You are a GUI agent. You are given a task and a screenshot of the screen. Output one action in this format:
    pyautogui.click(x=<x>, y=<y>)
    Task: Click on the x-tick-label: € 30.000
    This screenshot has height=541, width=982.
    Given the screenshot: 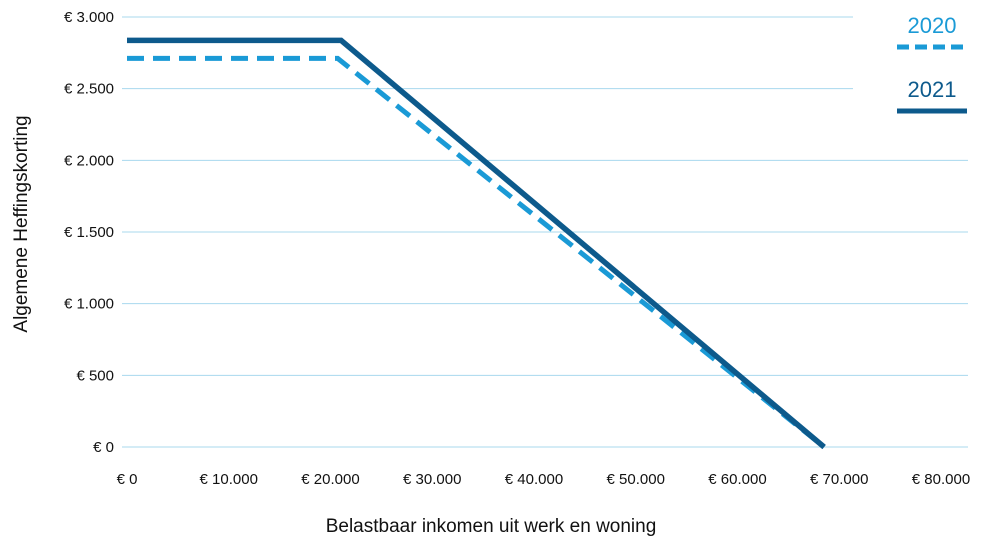 What is the action you would take?
    pyautogui.click(x=432, y=479)
    